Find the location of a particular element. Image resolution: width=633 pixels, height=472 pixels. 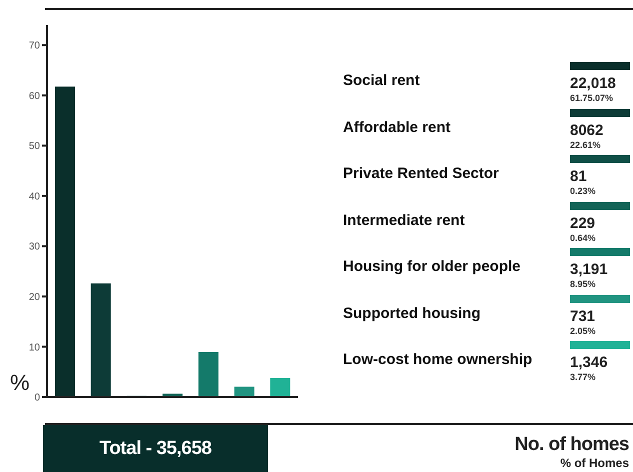

category-label: Private Rented Sector is located at coordinates (421, 173).